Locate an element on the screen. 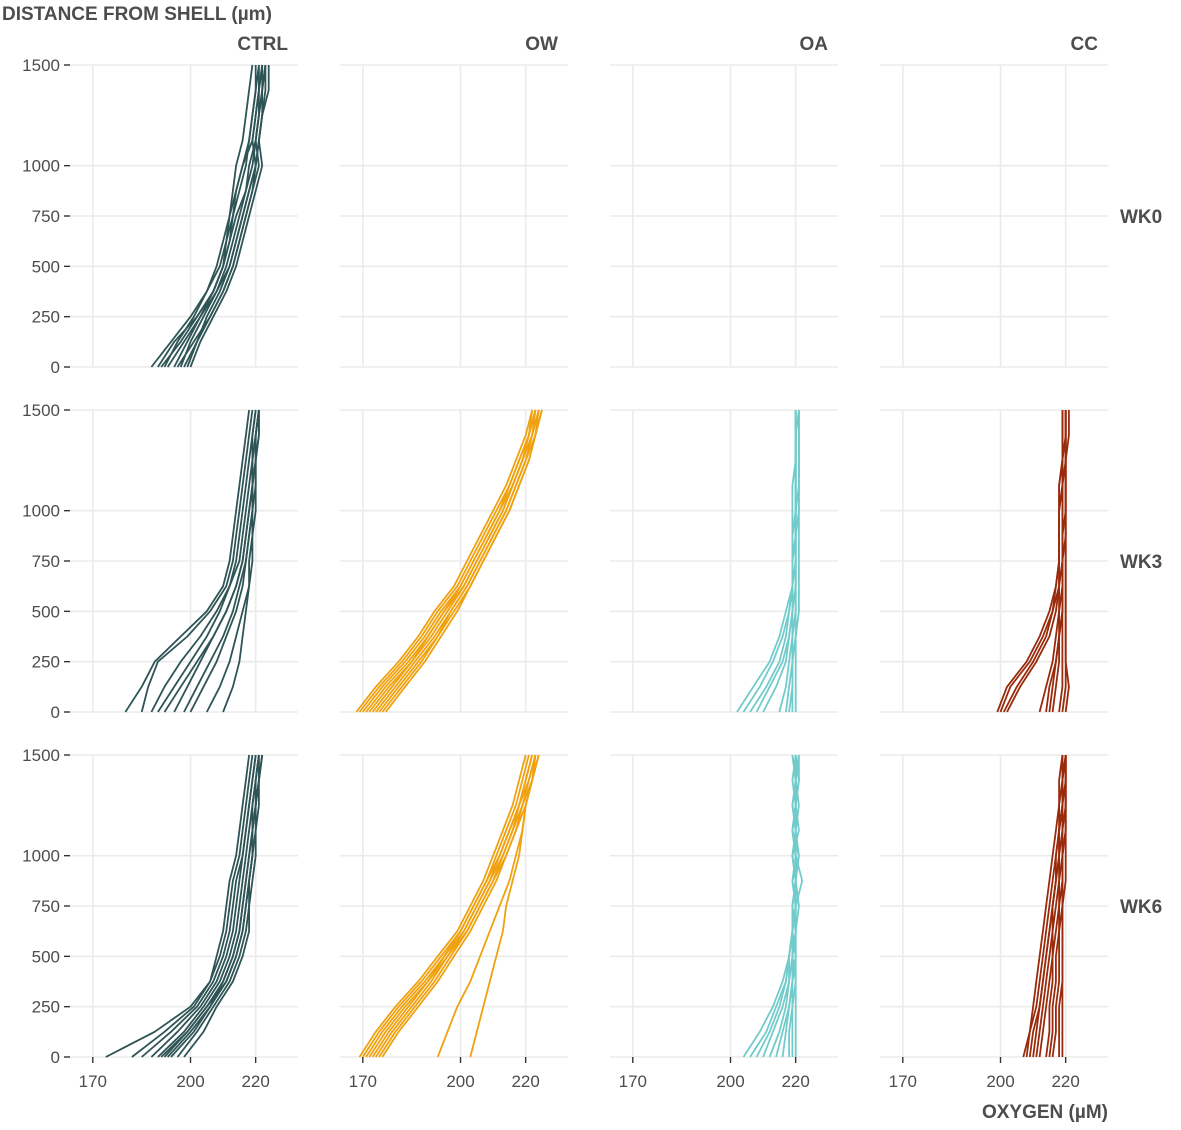 The image size is (1181, 1130). x-axis-title: OXYGEN (µM) is located at coordinates (1045, 1112).